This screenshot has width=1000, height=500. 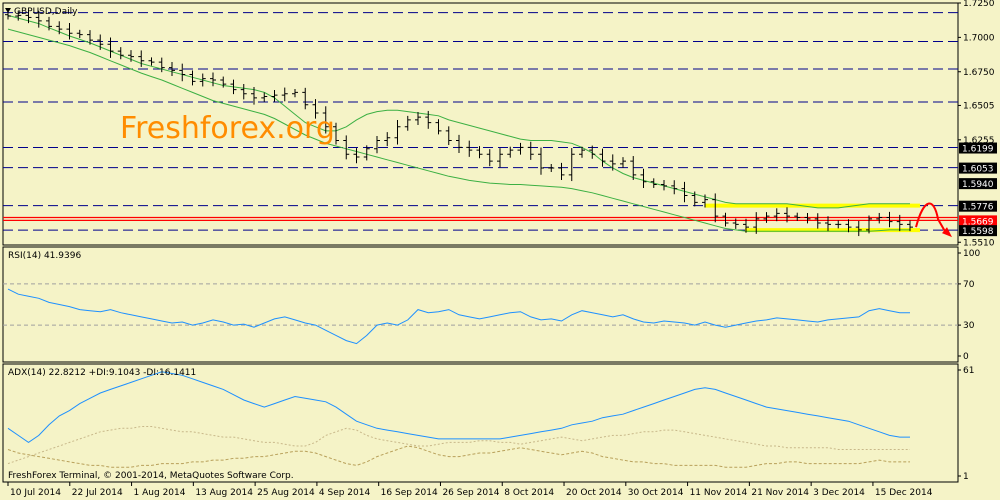 I want to click on x-tick-label: 13 Aug 2014, so click(x=224, y=493).